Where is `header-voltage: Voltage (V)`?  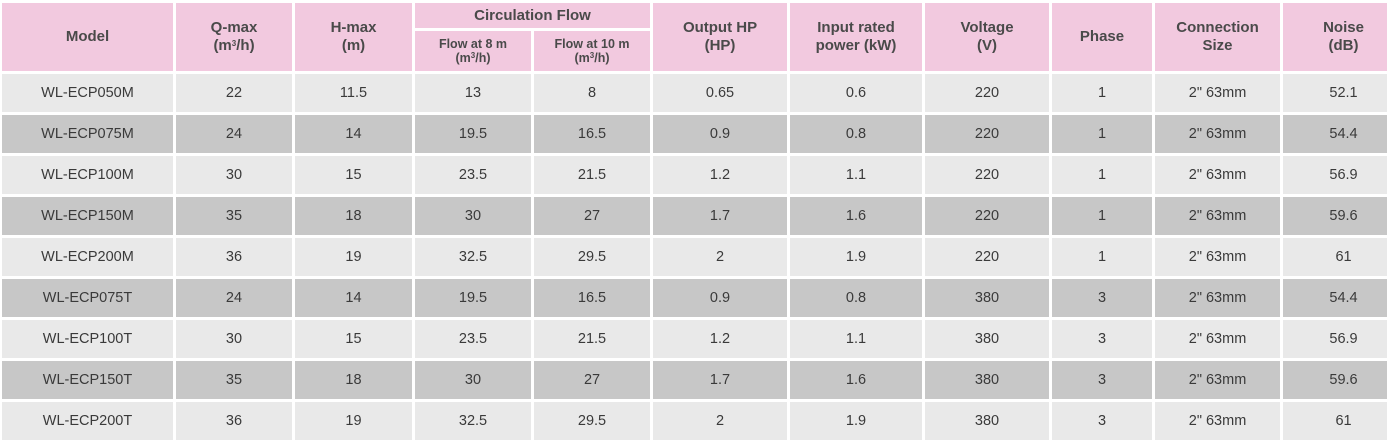 header-voltage: Voltage (V) is located at coordinates (987, 37).